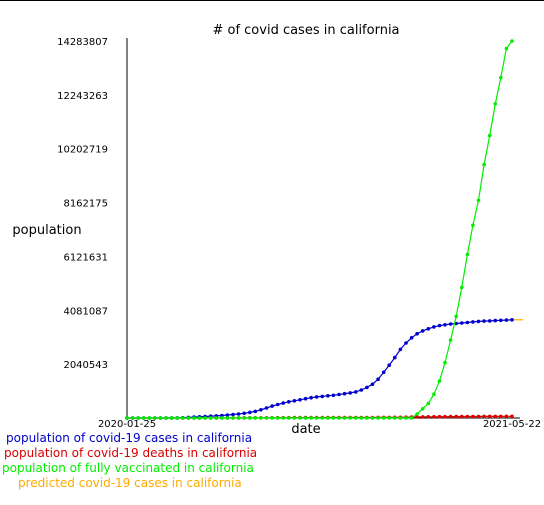  What do you see at coordinates (82, 150) in the screenshot?
I see `y-tick-label: 10202719` at bounding box center [82, 150].